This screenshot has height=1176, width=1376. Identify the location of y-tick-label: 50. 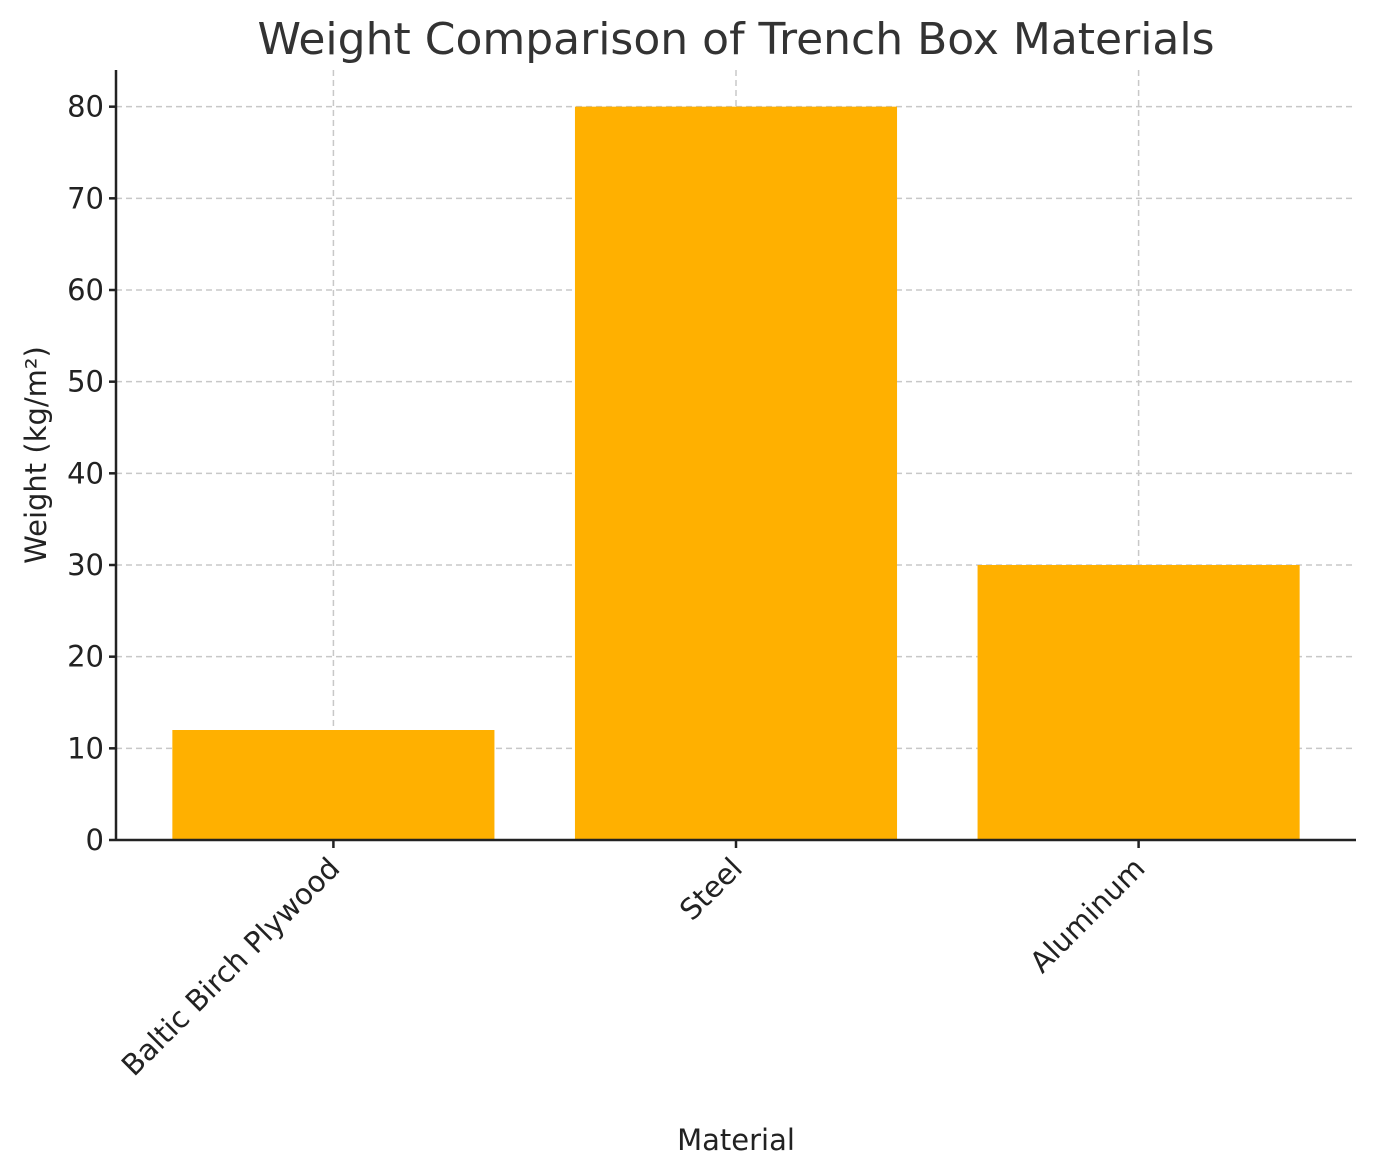
(85, 382).